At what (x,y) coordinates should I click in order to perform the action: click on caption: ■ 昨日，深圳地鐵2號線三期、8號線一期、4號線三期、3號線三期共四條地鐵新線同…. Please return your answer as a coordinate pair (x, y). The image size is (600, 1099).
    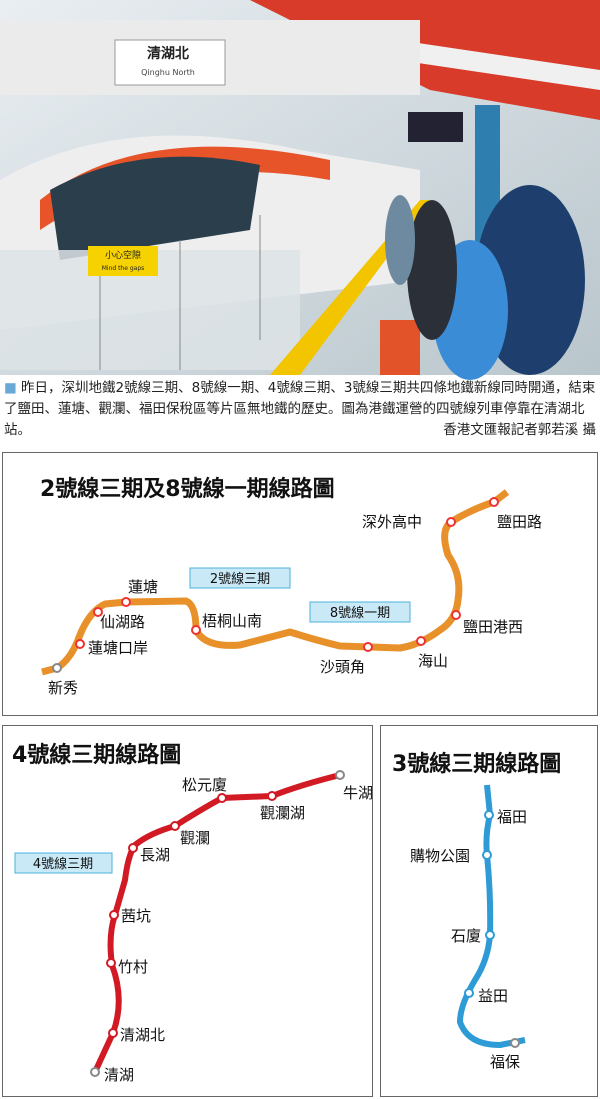
    Looking at the image, I should click on (300, 409).